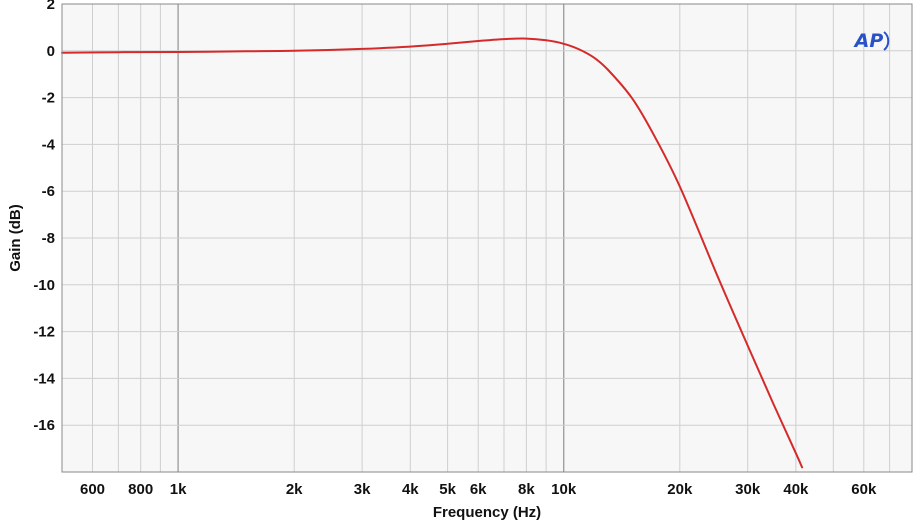  What do you see at coordinates (178, 489) in the screenshot?
I see `x-tick-label: 1k` at bounding box center [178, 489].